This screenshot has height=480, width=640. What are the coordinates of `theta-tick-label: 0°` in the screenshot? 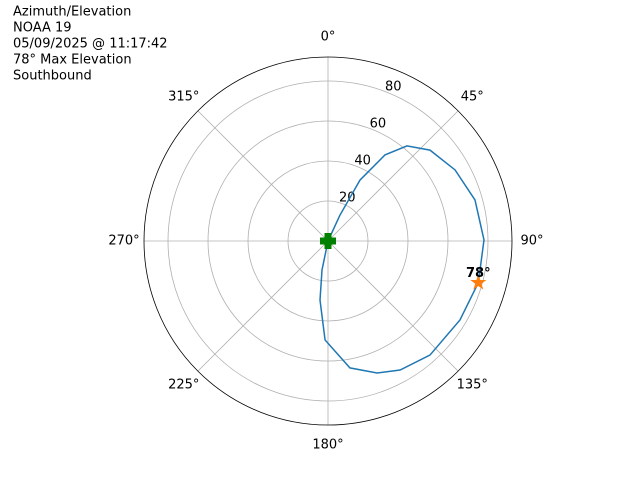 It's located at (328, 37).